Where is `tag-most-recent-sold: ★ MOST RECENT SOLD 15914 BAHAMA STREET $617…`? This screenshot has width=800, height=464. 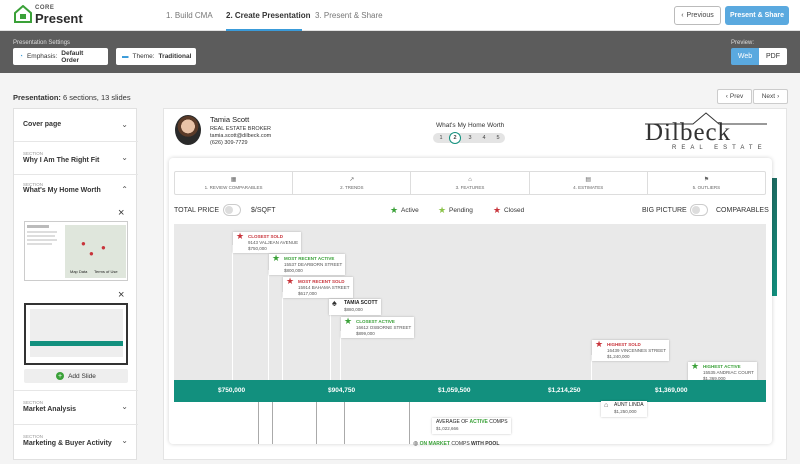 tag-most-recent-sold: ★ MOST RECENT SOLD 15914 BAHAMA STREET $617… is located at coordinates (318, 287).